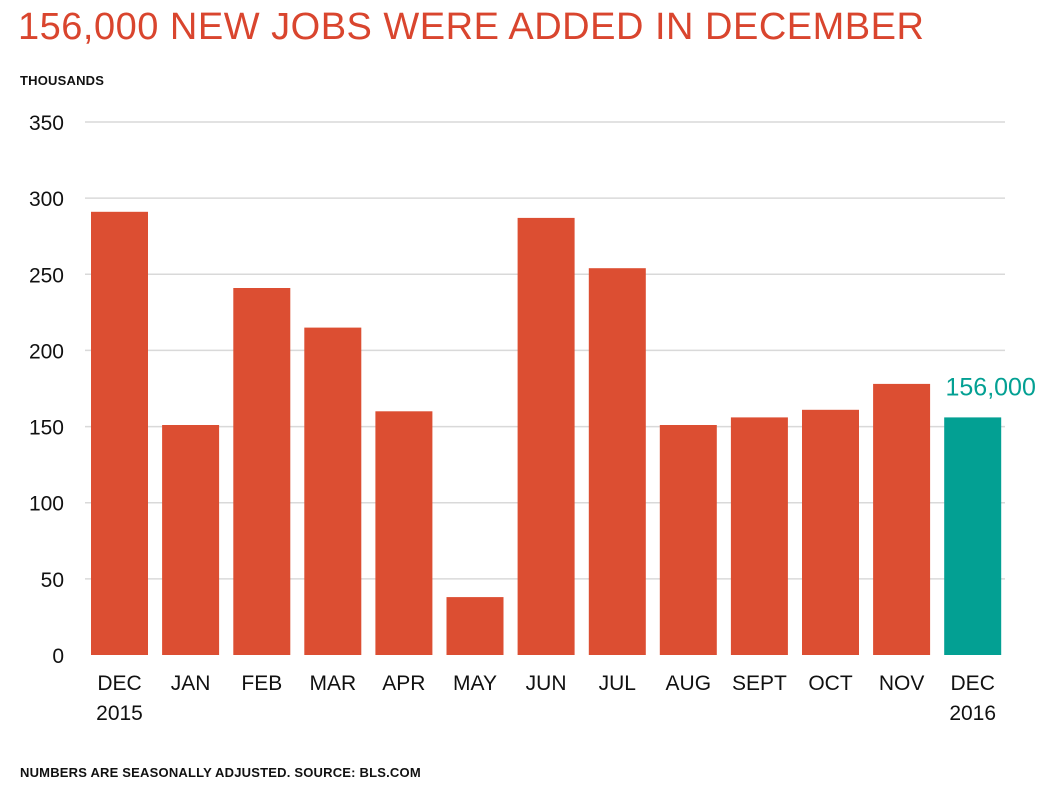  Describe the element at coordinates (46, 504) in the screenshot. I see `y-tick-label: 100` at that location.